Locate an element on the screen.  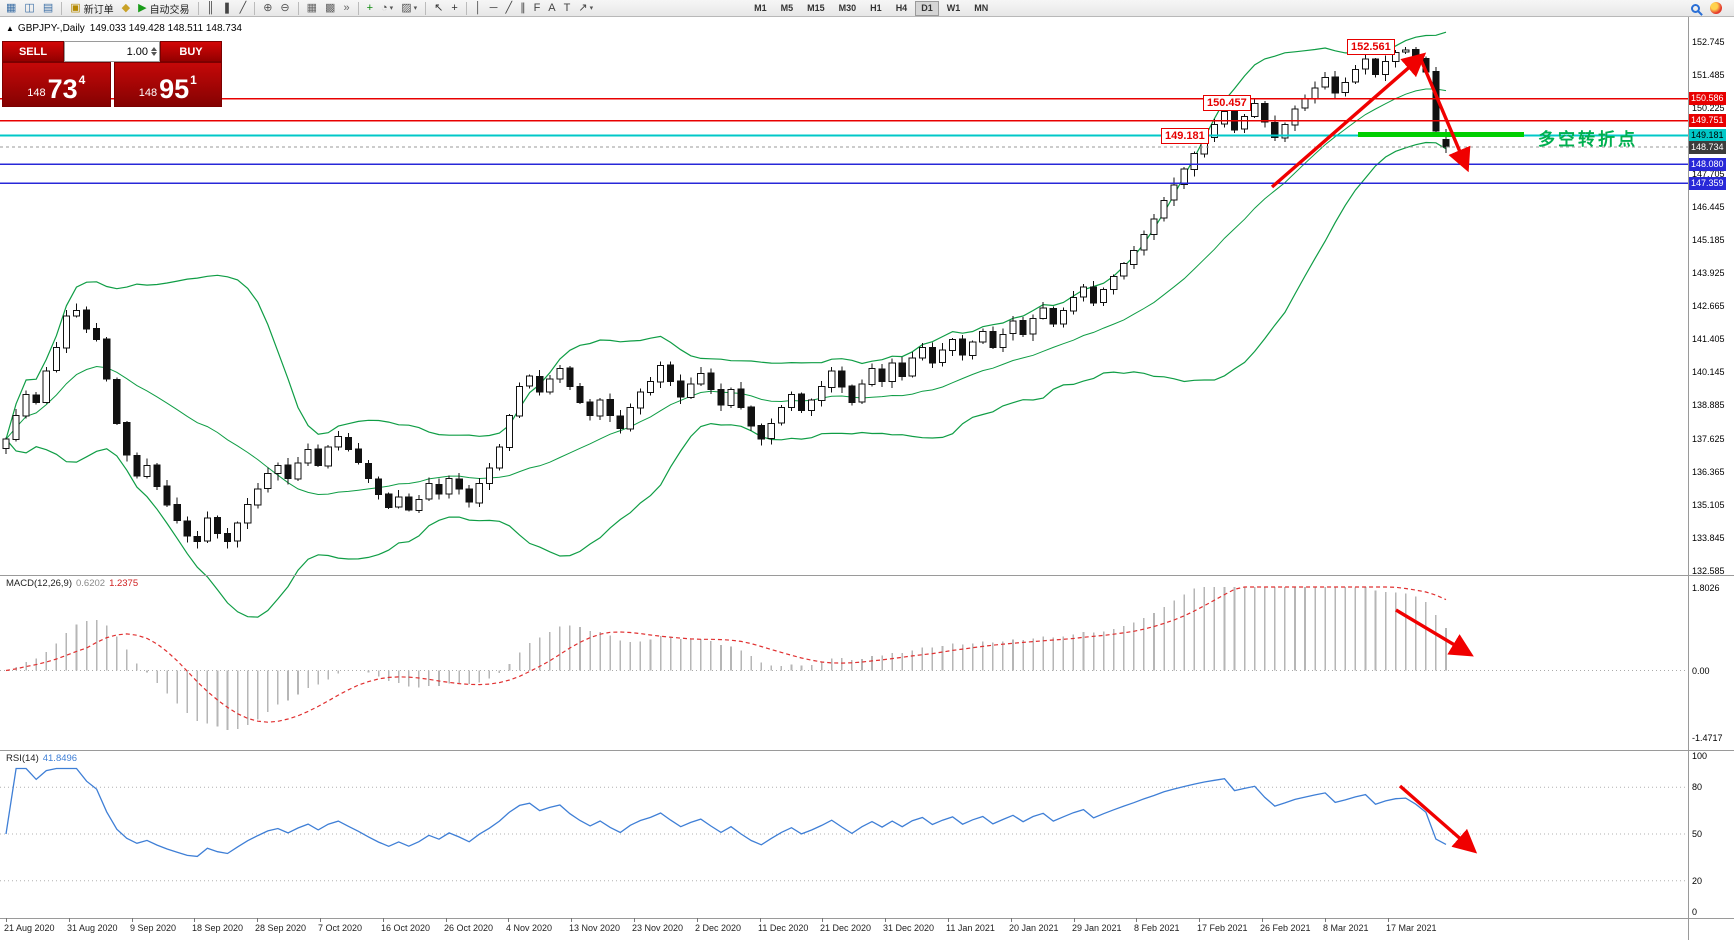
text-icon: A is located at coordinates (551, 8).